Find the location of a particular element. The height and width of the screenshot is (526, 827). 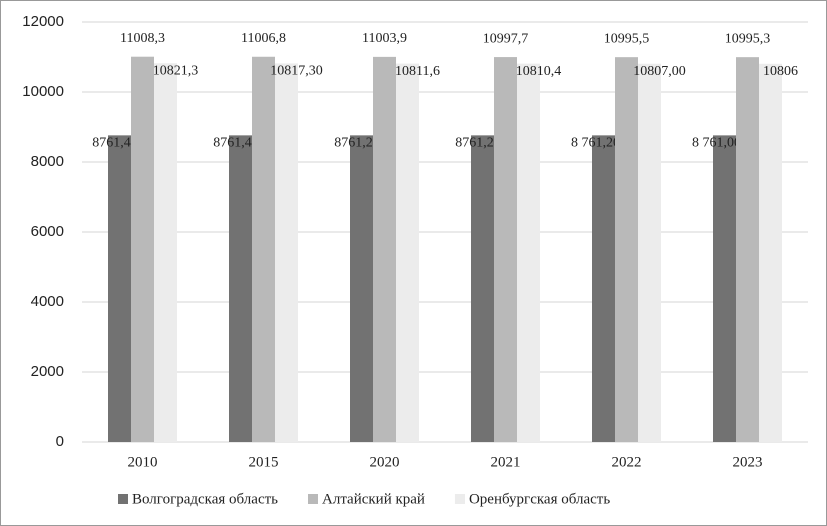

value-label: 10995,3 is located at coordinates (748, 38).